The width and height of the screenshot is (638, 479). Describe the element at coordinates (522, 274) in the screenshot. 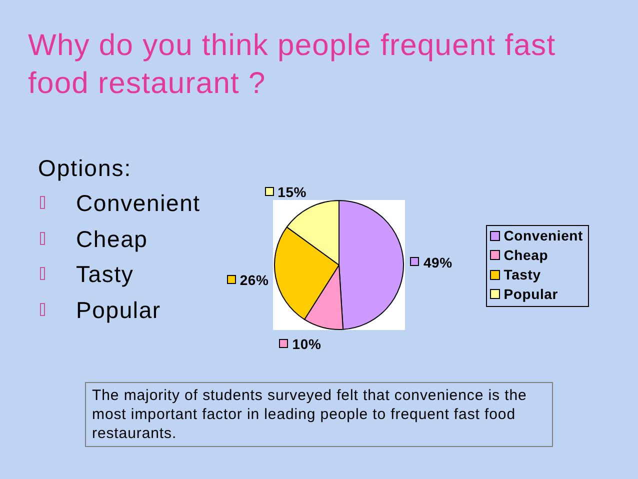

I see `legend-label: Tasty` at that location.